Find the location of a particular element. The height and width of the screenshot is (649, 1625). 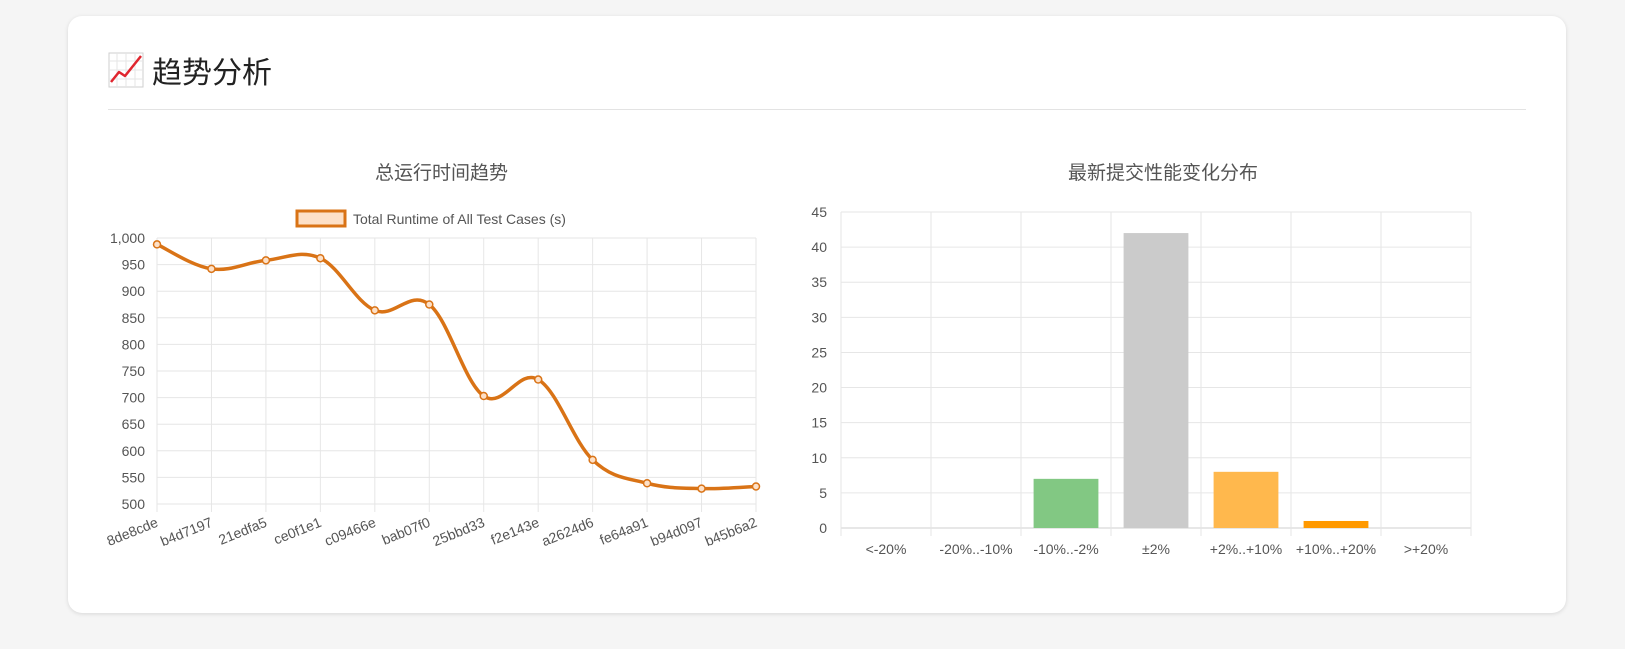

y-tick-label: 35 is located at coordinates (819, 282).